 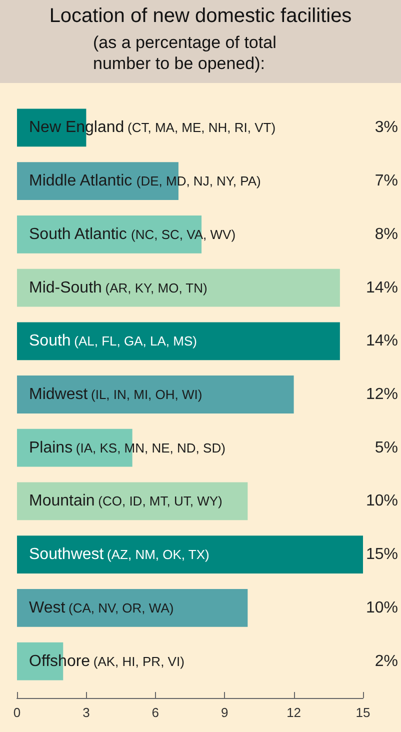 I want to click on y-tick-label: Midwest (IL, IN, MI, OH, WI), so click(x=115, y=394).